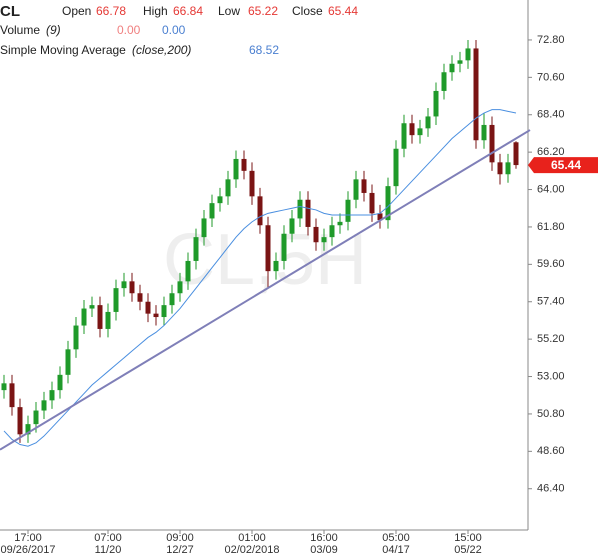 The image size is (600, 558). What do you see at coordinates (129, 30) in the screenshot?
I see `volume-a: 0.00` at bounding box center [129, 30].